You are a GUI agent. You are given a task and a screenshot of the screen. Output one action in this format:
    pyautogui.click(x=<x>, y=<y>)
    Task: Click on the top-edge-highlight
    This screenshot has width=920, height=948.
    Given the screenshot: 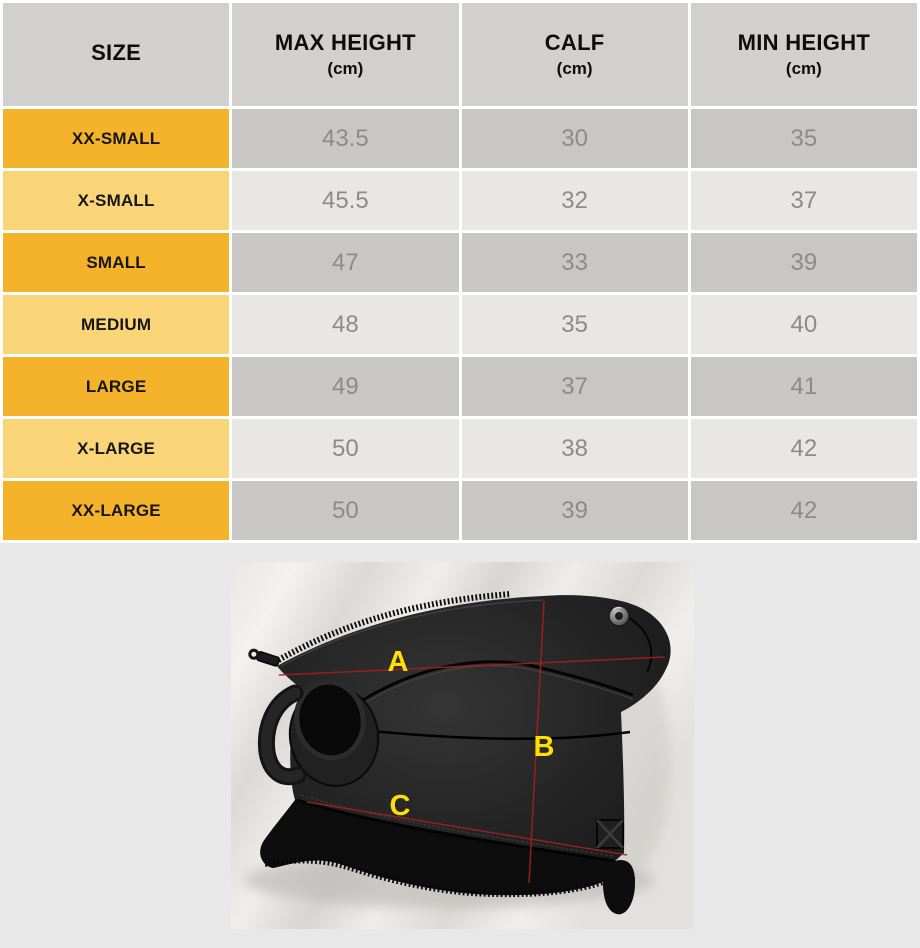 What is the action you would take?
    pyautogui.click(x=412, y=633)
    